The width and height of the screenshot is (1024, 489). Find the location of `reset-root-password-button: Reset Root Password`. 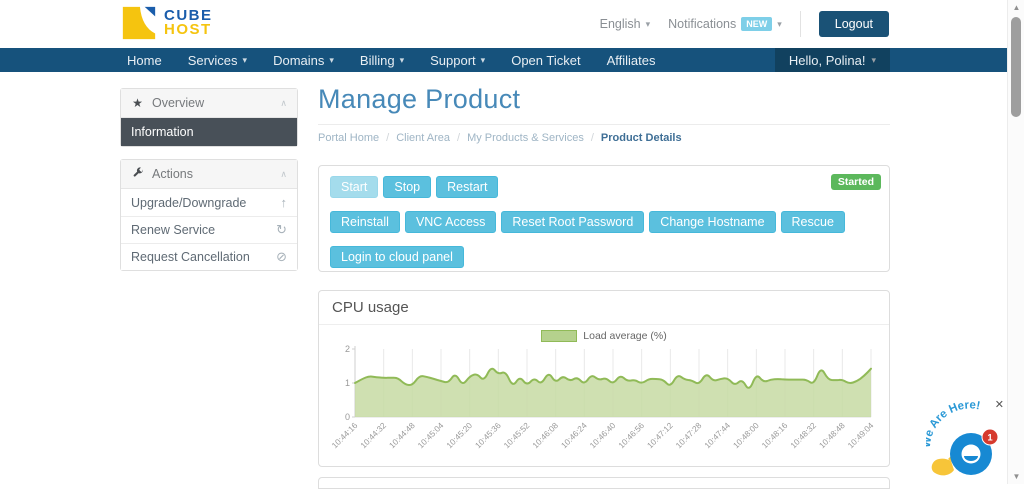

reset-root-password-button: Reset Root Password is located at coordinates (573, 222).